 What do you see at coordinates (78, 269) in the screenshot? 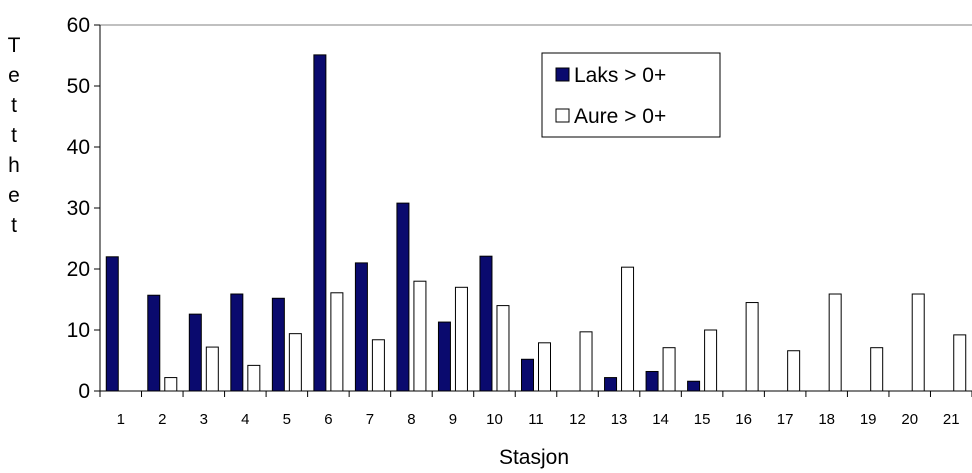
I see `y-tick-label: 20` at bounding box center [78, 269].